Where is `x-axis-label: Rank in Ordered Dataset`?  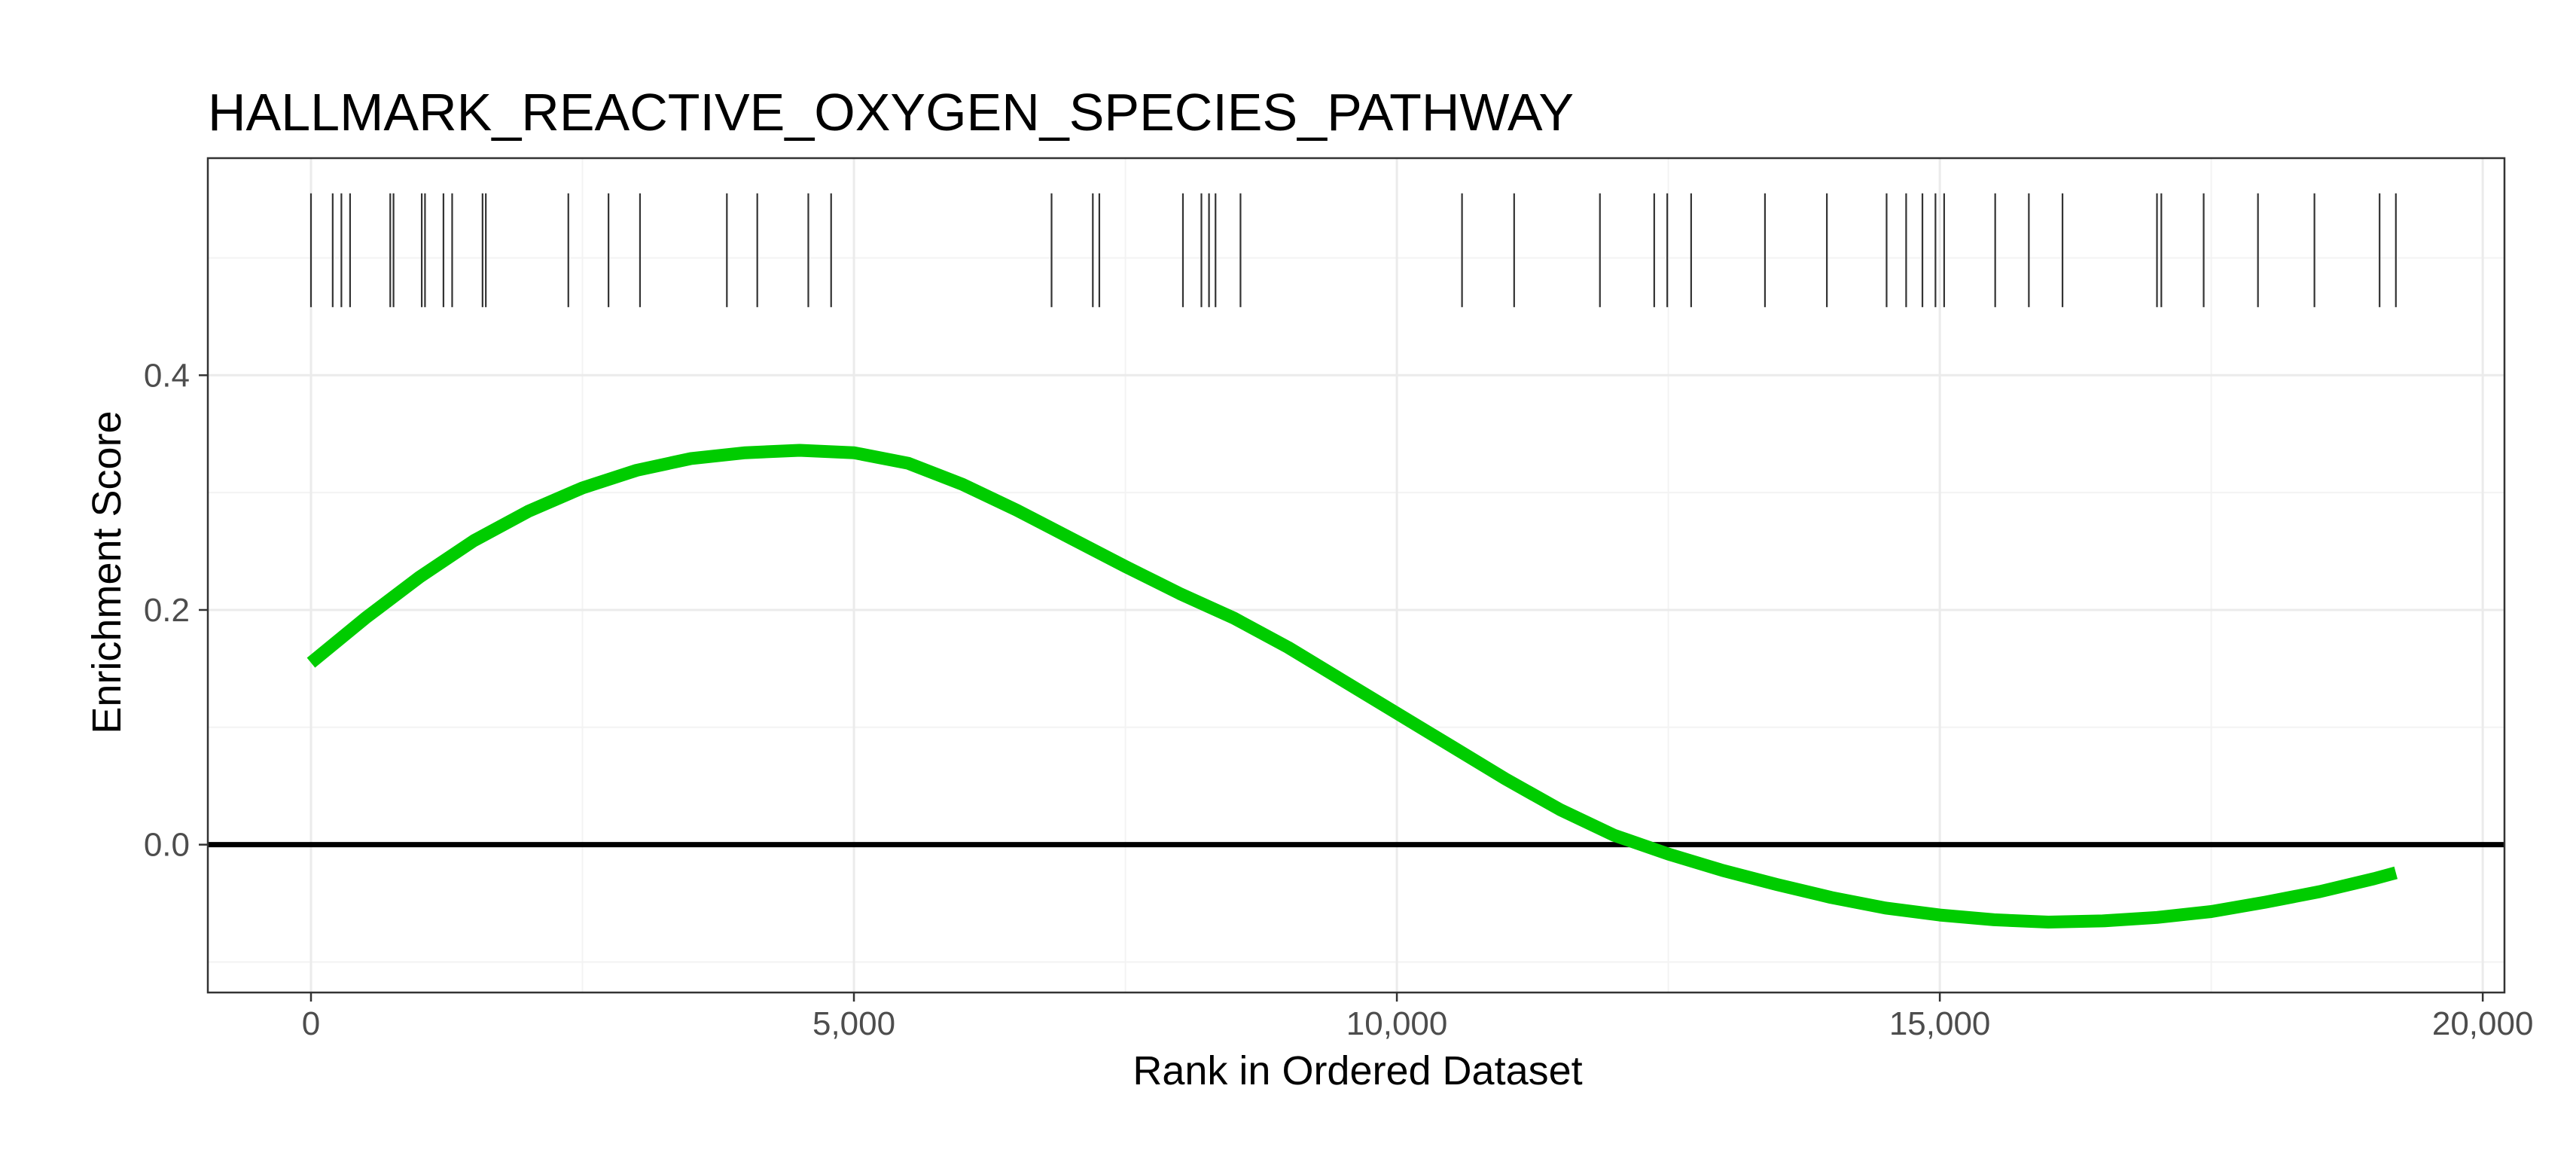
x-axis-label: Rank in Ordered Dataset is located at coordinates (1357, 1070).